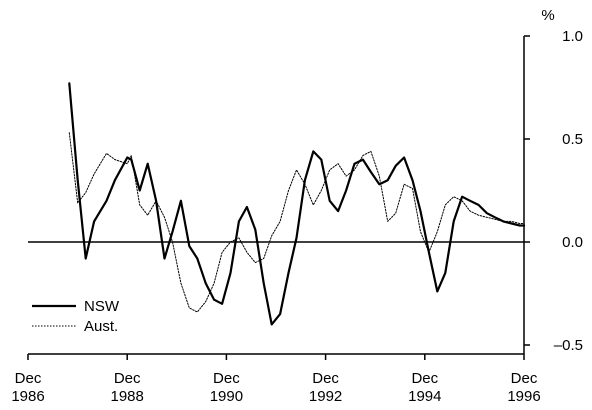 Image resolution: width=592 pixels, height=410 pixels. What do you see at coordinates (524, 378) in the screenshot?
I see `x-tick-label-month-5: Dec` at bounding box center [524, 378].